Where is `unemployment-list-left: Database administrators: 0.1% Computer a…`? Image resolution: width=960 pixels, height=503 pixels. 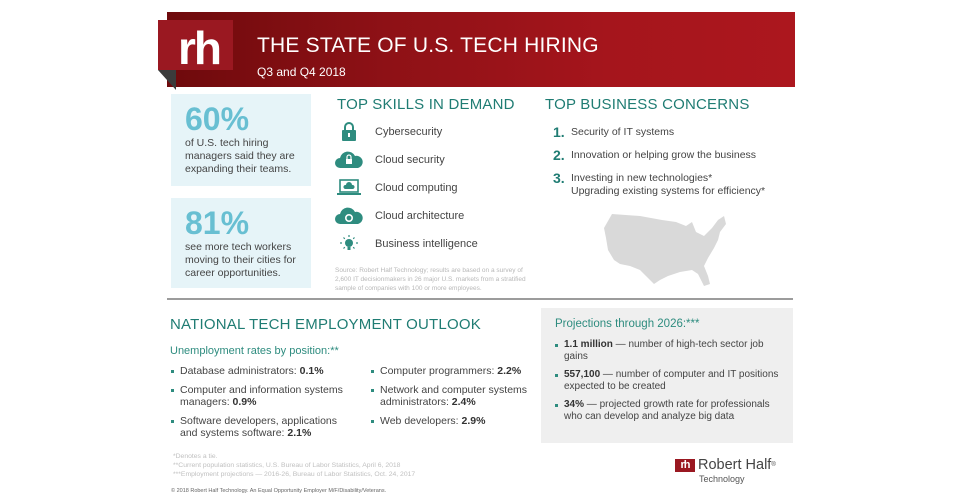 unemployment-list-left: Database administrators: 0.1% Computer a… is located at coordinates (258, 405).